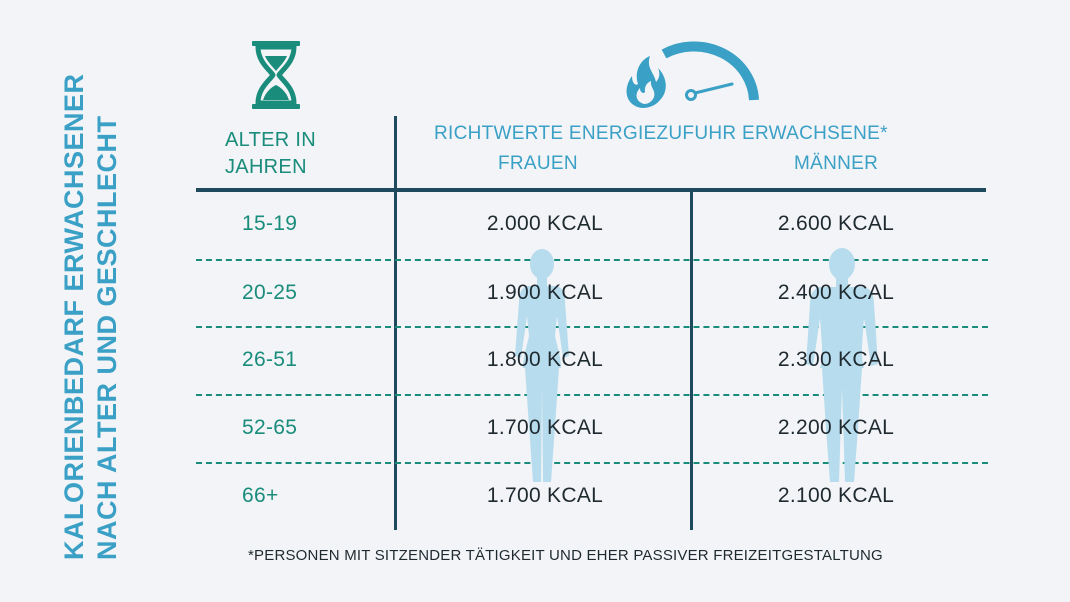 This screenshot has height=602, width=1070. Describe the element at coordinates (836, 359) in the screenshot. I see `row-men-kcal: 2.300 KCAL` at that location.